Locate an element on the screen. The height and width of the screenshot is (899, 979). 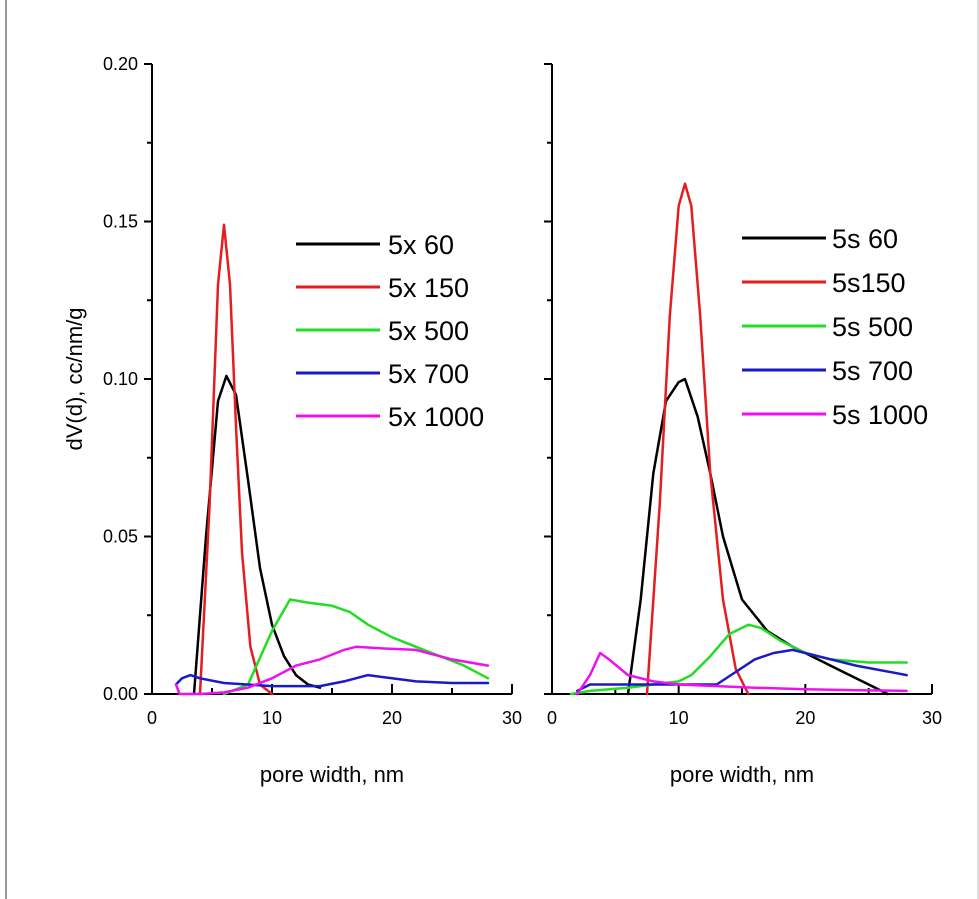
legend-label: 5s 1000 is located at coordinates (880, 415).